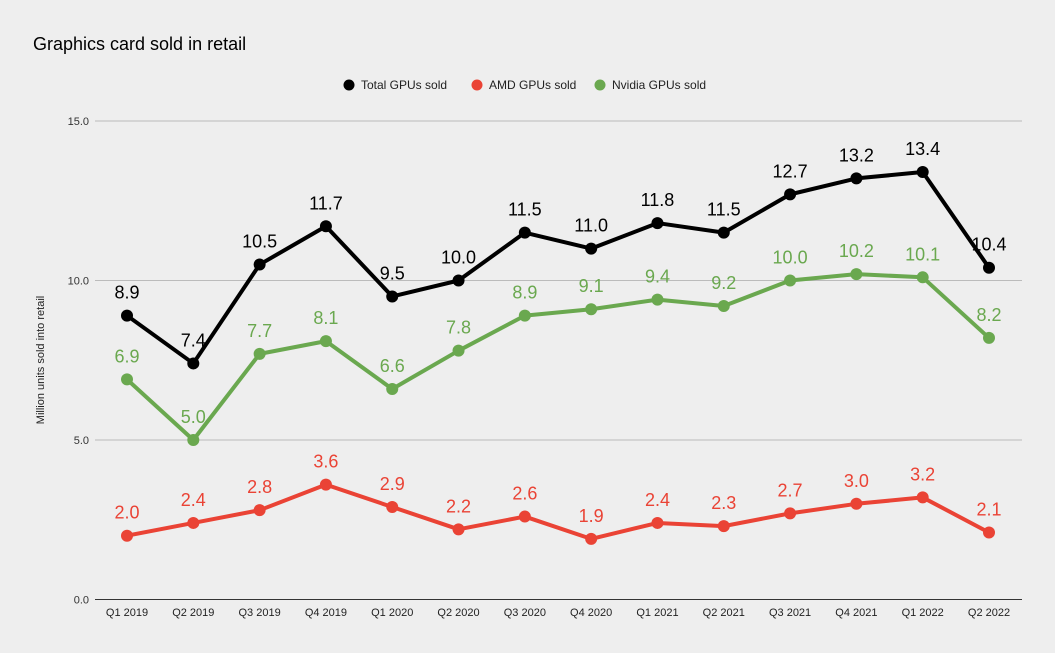 The height and width of the screenshot is (653, 1055). I want to click on x-tick-label: Q1 2022, so click(923, 613).